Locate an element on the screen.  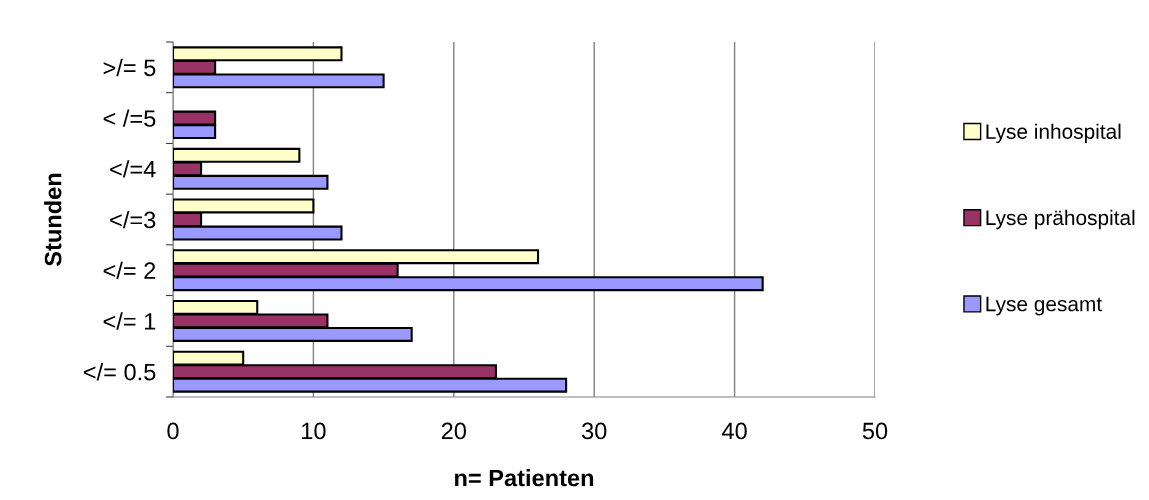
y-tick-label: </= 2 is located at coordinates (129, 270).